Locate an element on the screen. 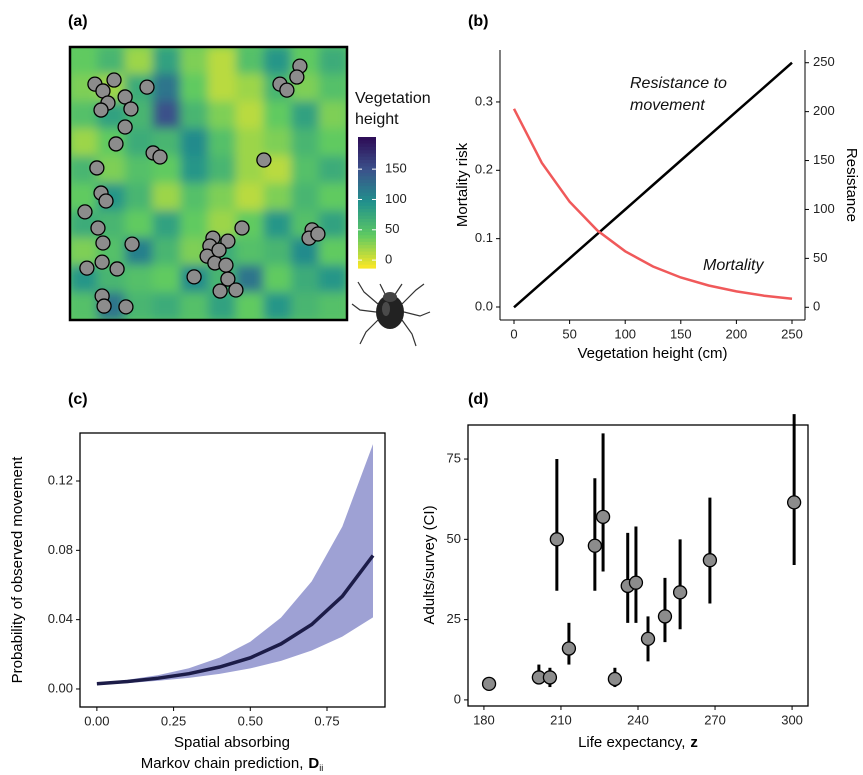  plot-frame is located at coordinates (232, 570).